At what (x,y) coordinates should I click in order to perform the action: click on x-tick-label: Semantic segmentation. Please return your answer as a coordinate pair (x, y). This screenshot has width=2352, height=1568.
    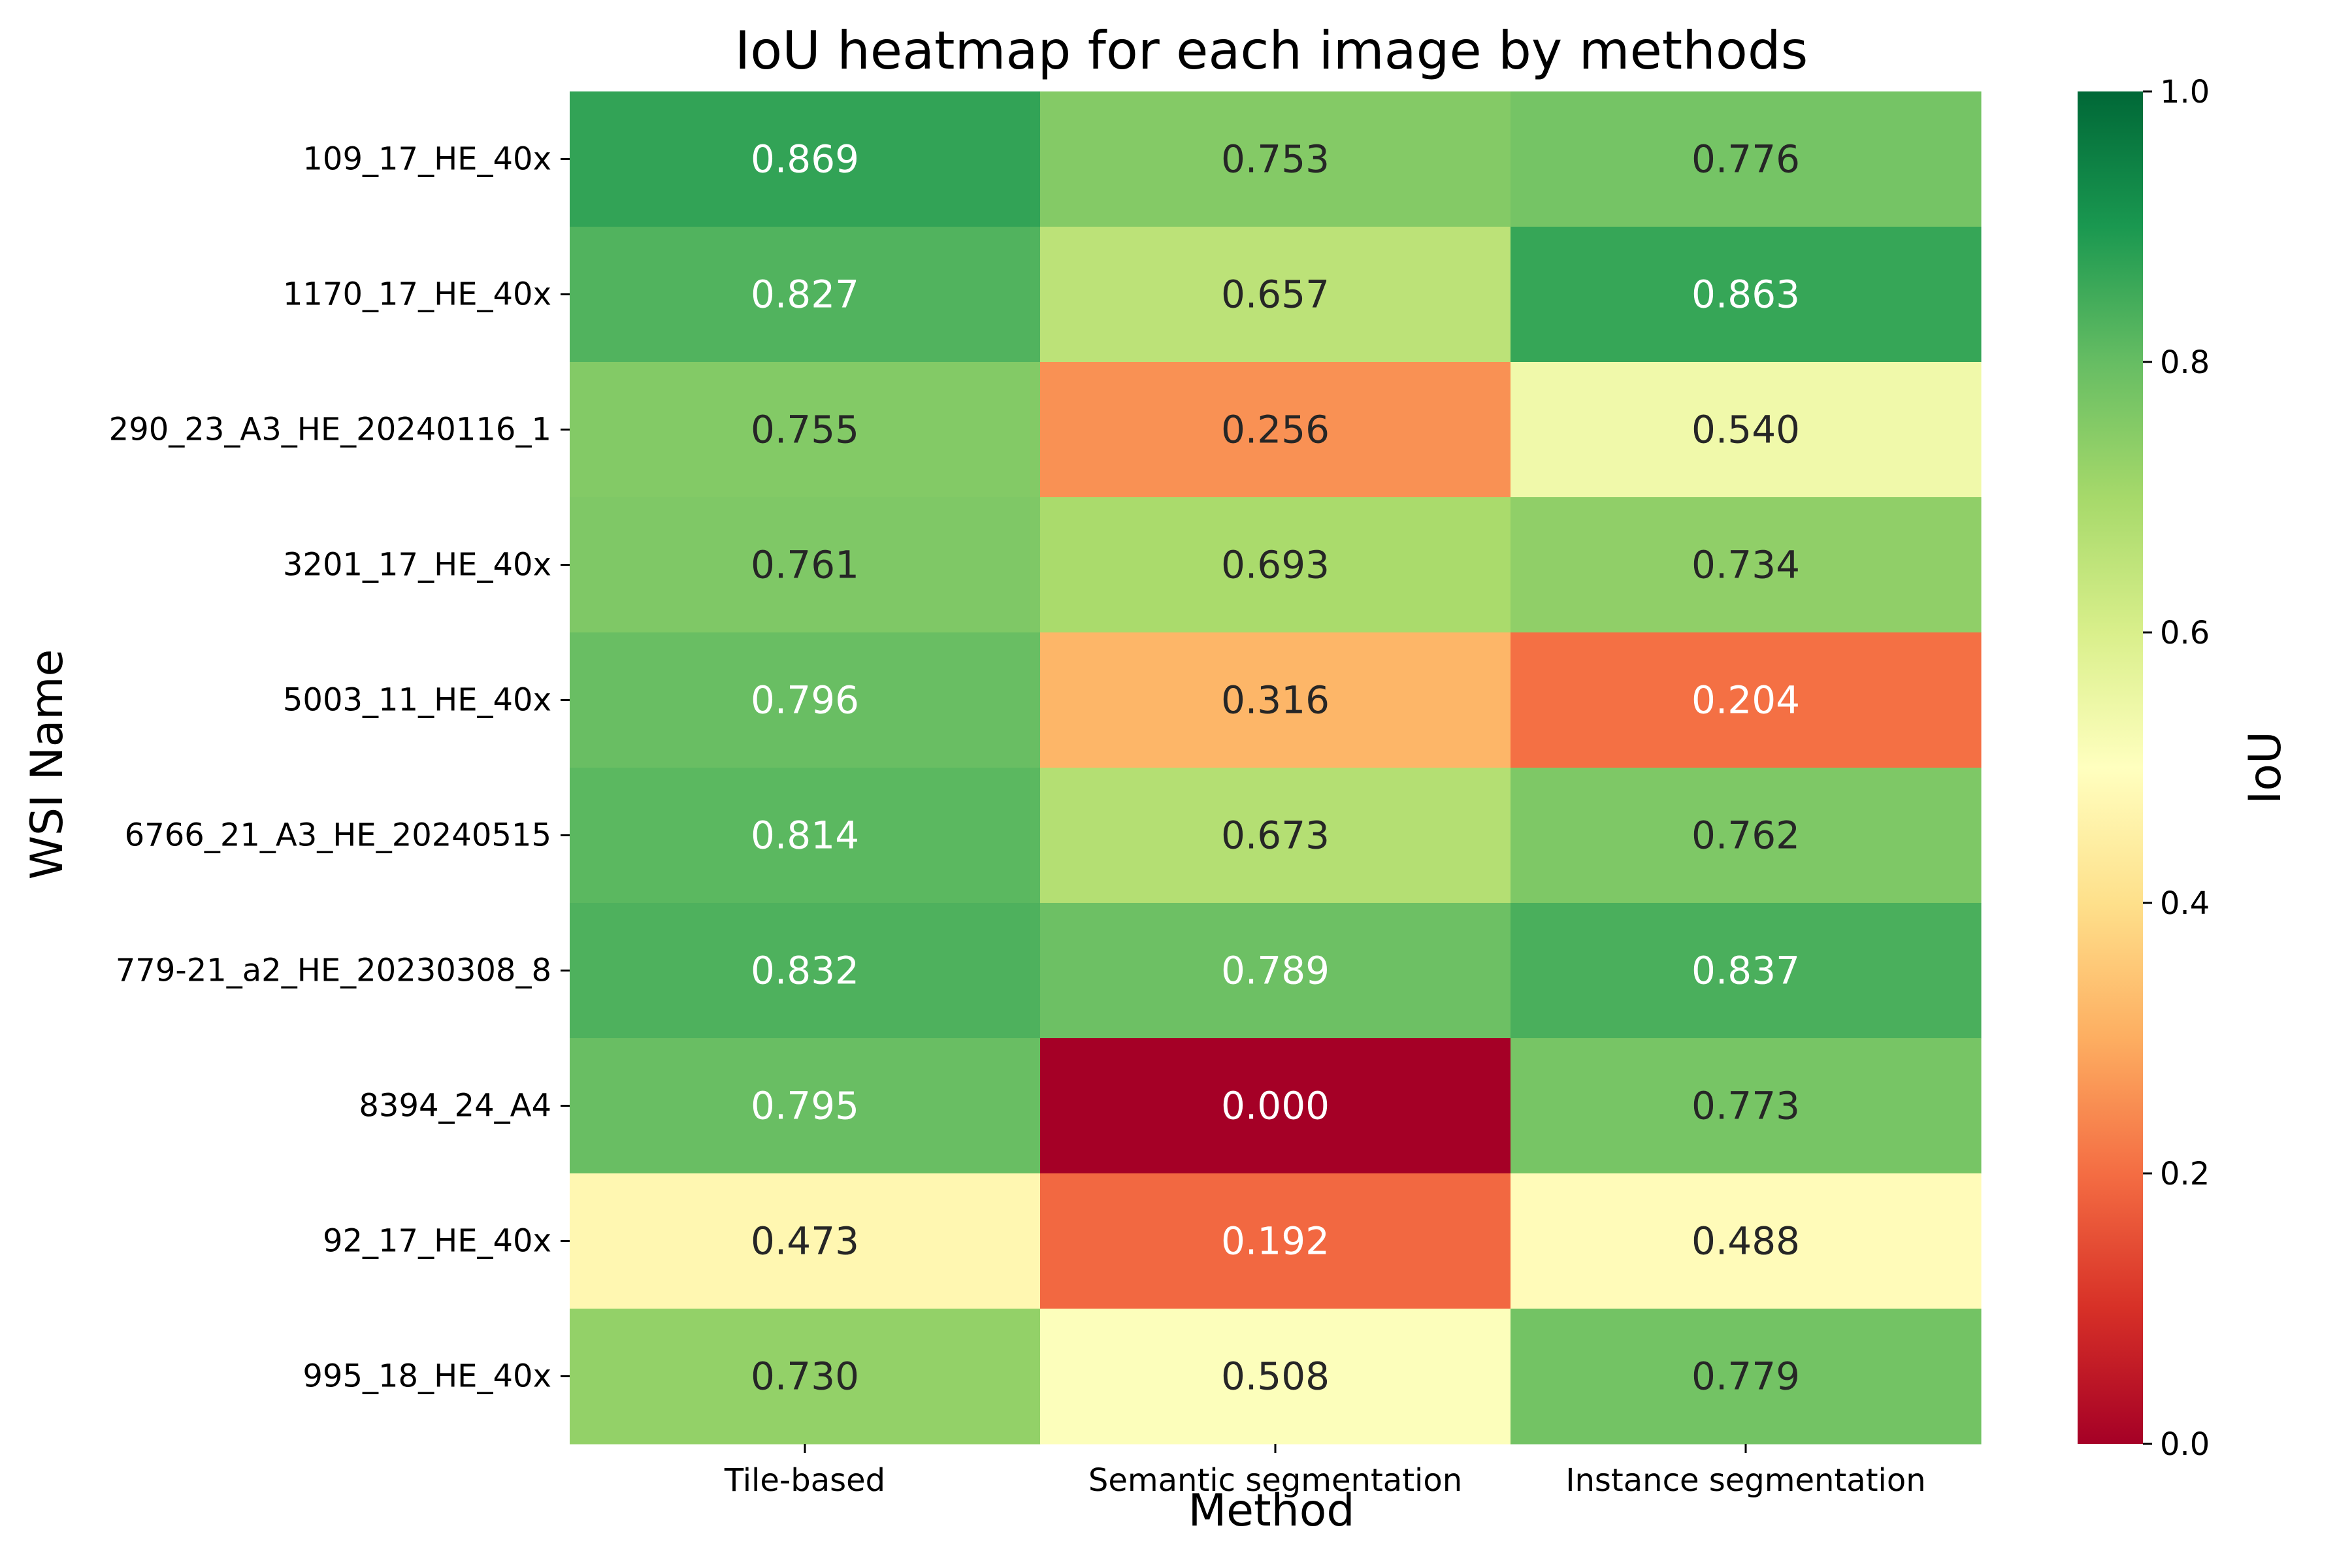
    Looking at the image, I should click on (1275, 1480).